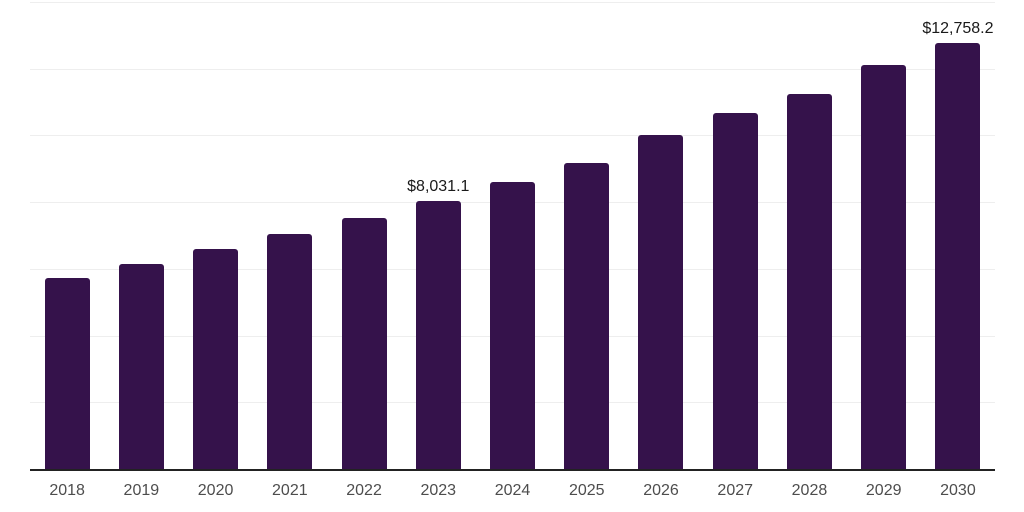 Image resolution: width=1024 pixels, height=512 pixels. Describe the element at coordinates (67, 235) in the screenshot. I see `bar-group-2018` at that location.